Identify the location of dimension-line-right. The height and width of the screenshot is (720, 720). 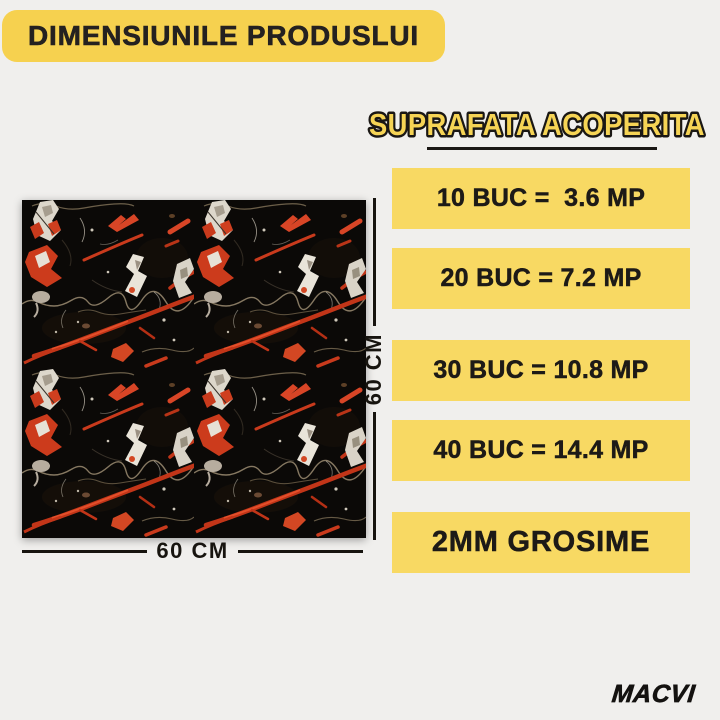
(300, 551).